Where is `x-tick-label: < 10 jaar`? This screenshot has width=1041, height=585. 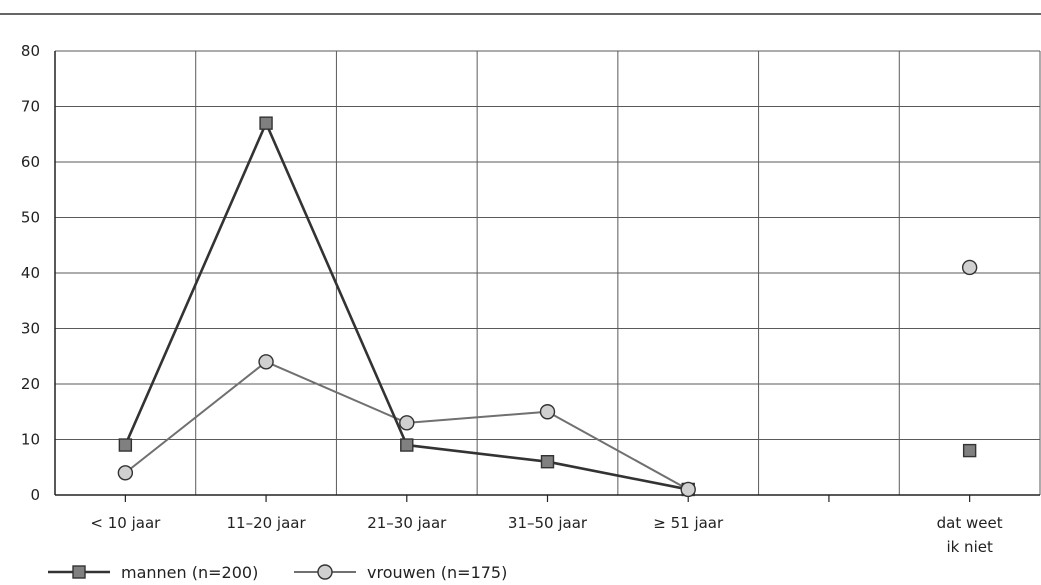 x-tick-label: < 10 jaar is located at coordinates (125, 523).